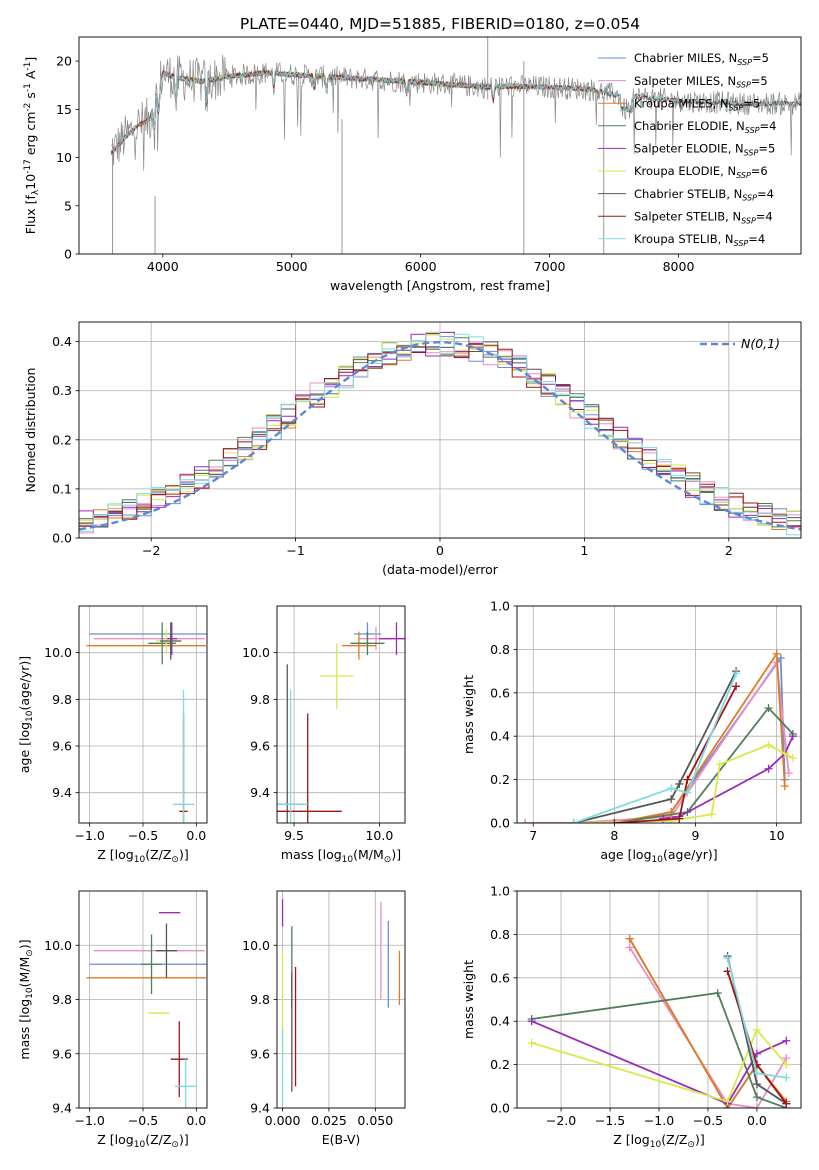  I want to click on residuals-xtick-label: −2, so click(151, 550).